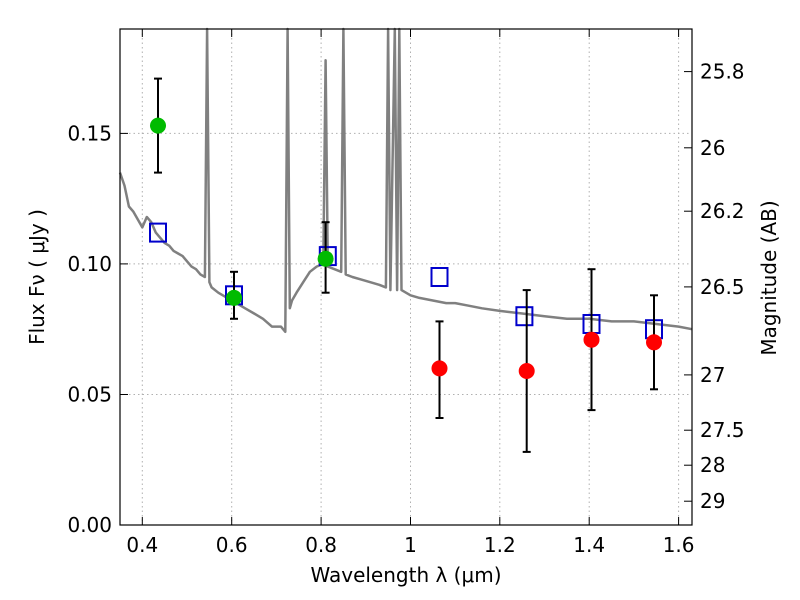 This screenshot has width=800, height=600. Describe the element at coordinates (89, 133) in the screenshot. I see `y-tick-label: 0.15` at that location.